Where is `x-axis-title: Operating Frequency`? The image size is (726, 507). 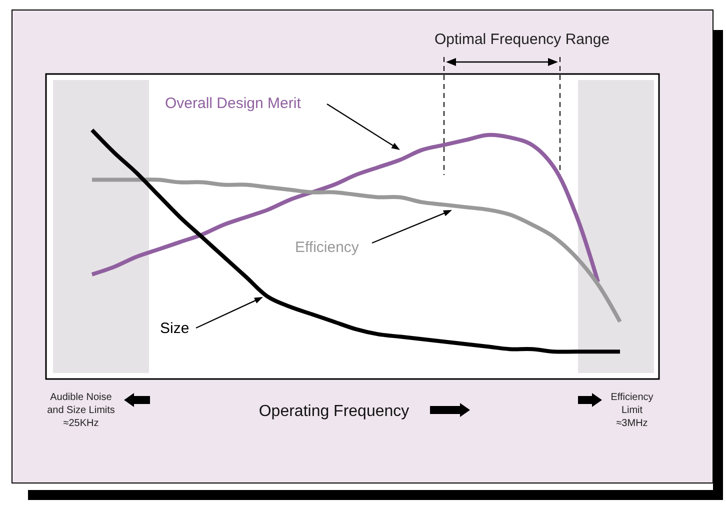 x-axis-title: Operating Frequency is located at coordinates (334, 411).